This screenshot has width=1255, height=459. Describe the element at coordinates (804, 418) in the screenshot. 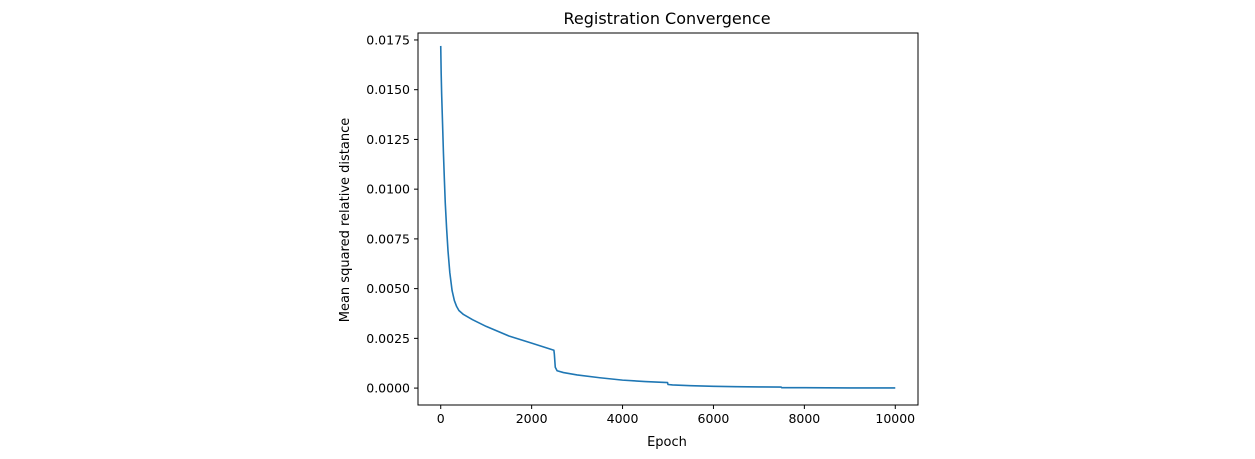

I see `x-tick-label: 8000` at that location.